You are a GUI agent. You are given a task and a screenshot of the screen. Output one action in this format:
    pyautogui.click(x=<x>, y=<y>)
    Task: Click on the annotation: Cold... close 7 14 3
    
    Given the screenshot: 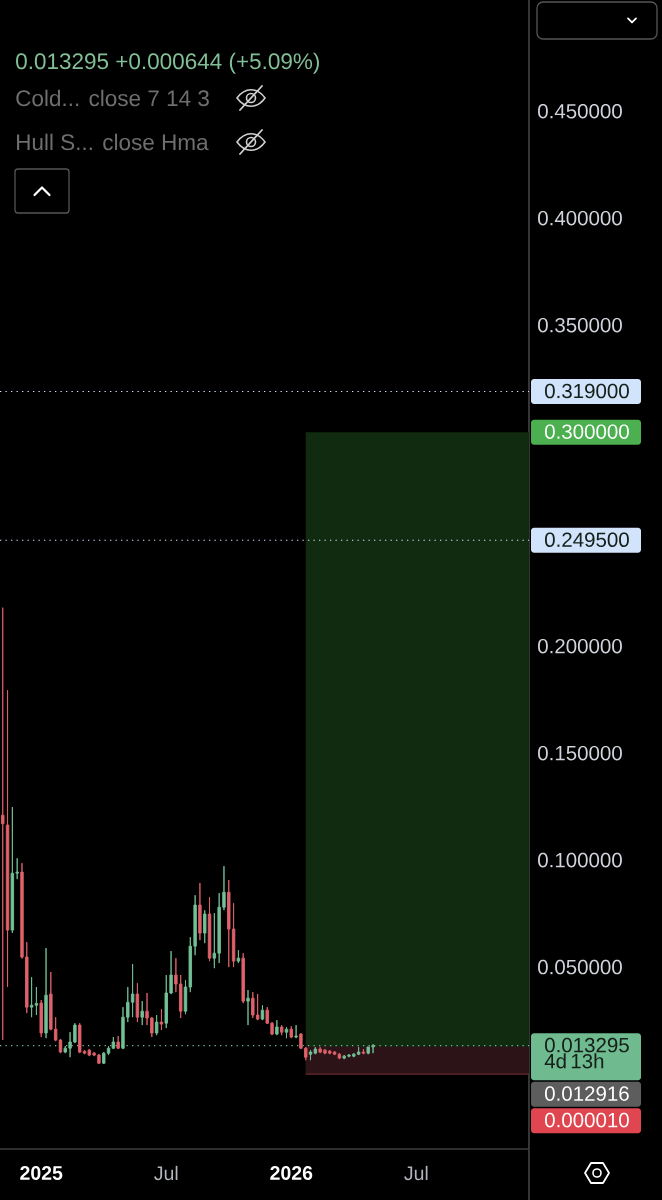 What is the action you would take?
    pyautogui.click(x=112, y=98)
    